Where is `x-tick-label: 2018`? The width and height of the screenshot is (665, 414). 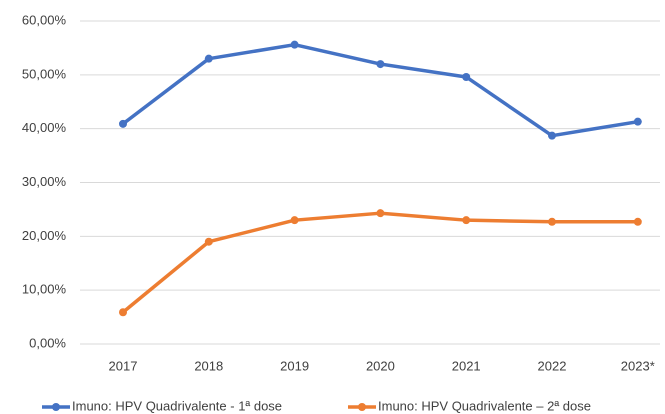
x-tick-label: 2018 is located at coordinates (208, 365).